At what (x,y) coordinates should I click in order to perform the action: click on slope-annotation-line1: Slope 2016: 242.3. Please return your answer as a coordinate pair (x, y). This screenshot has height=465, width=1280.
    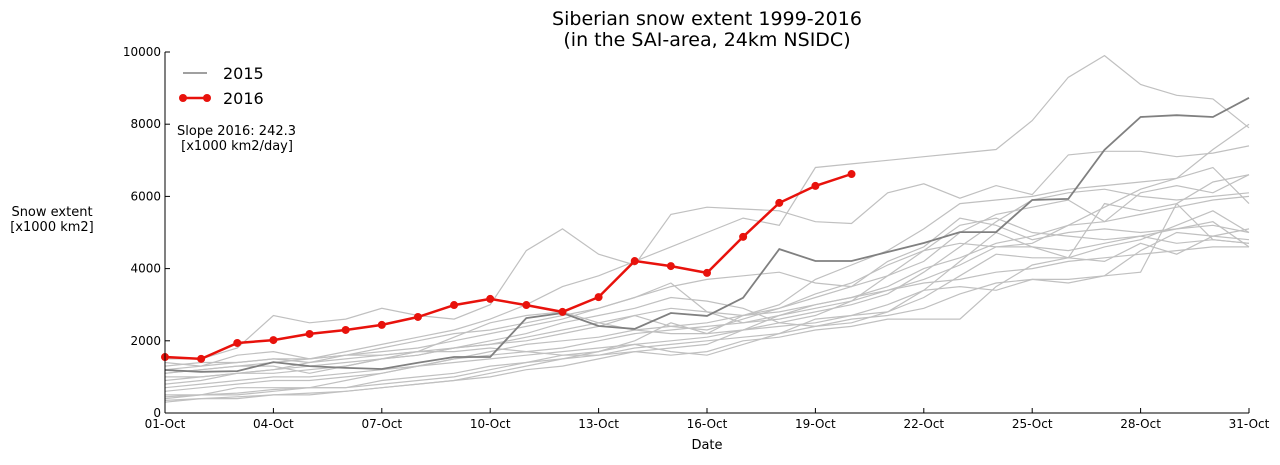
    Looking at the image, I should click on (236, 131).